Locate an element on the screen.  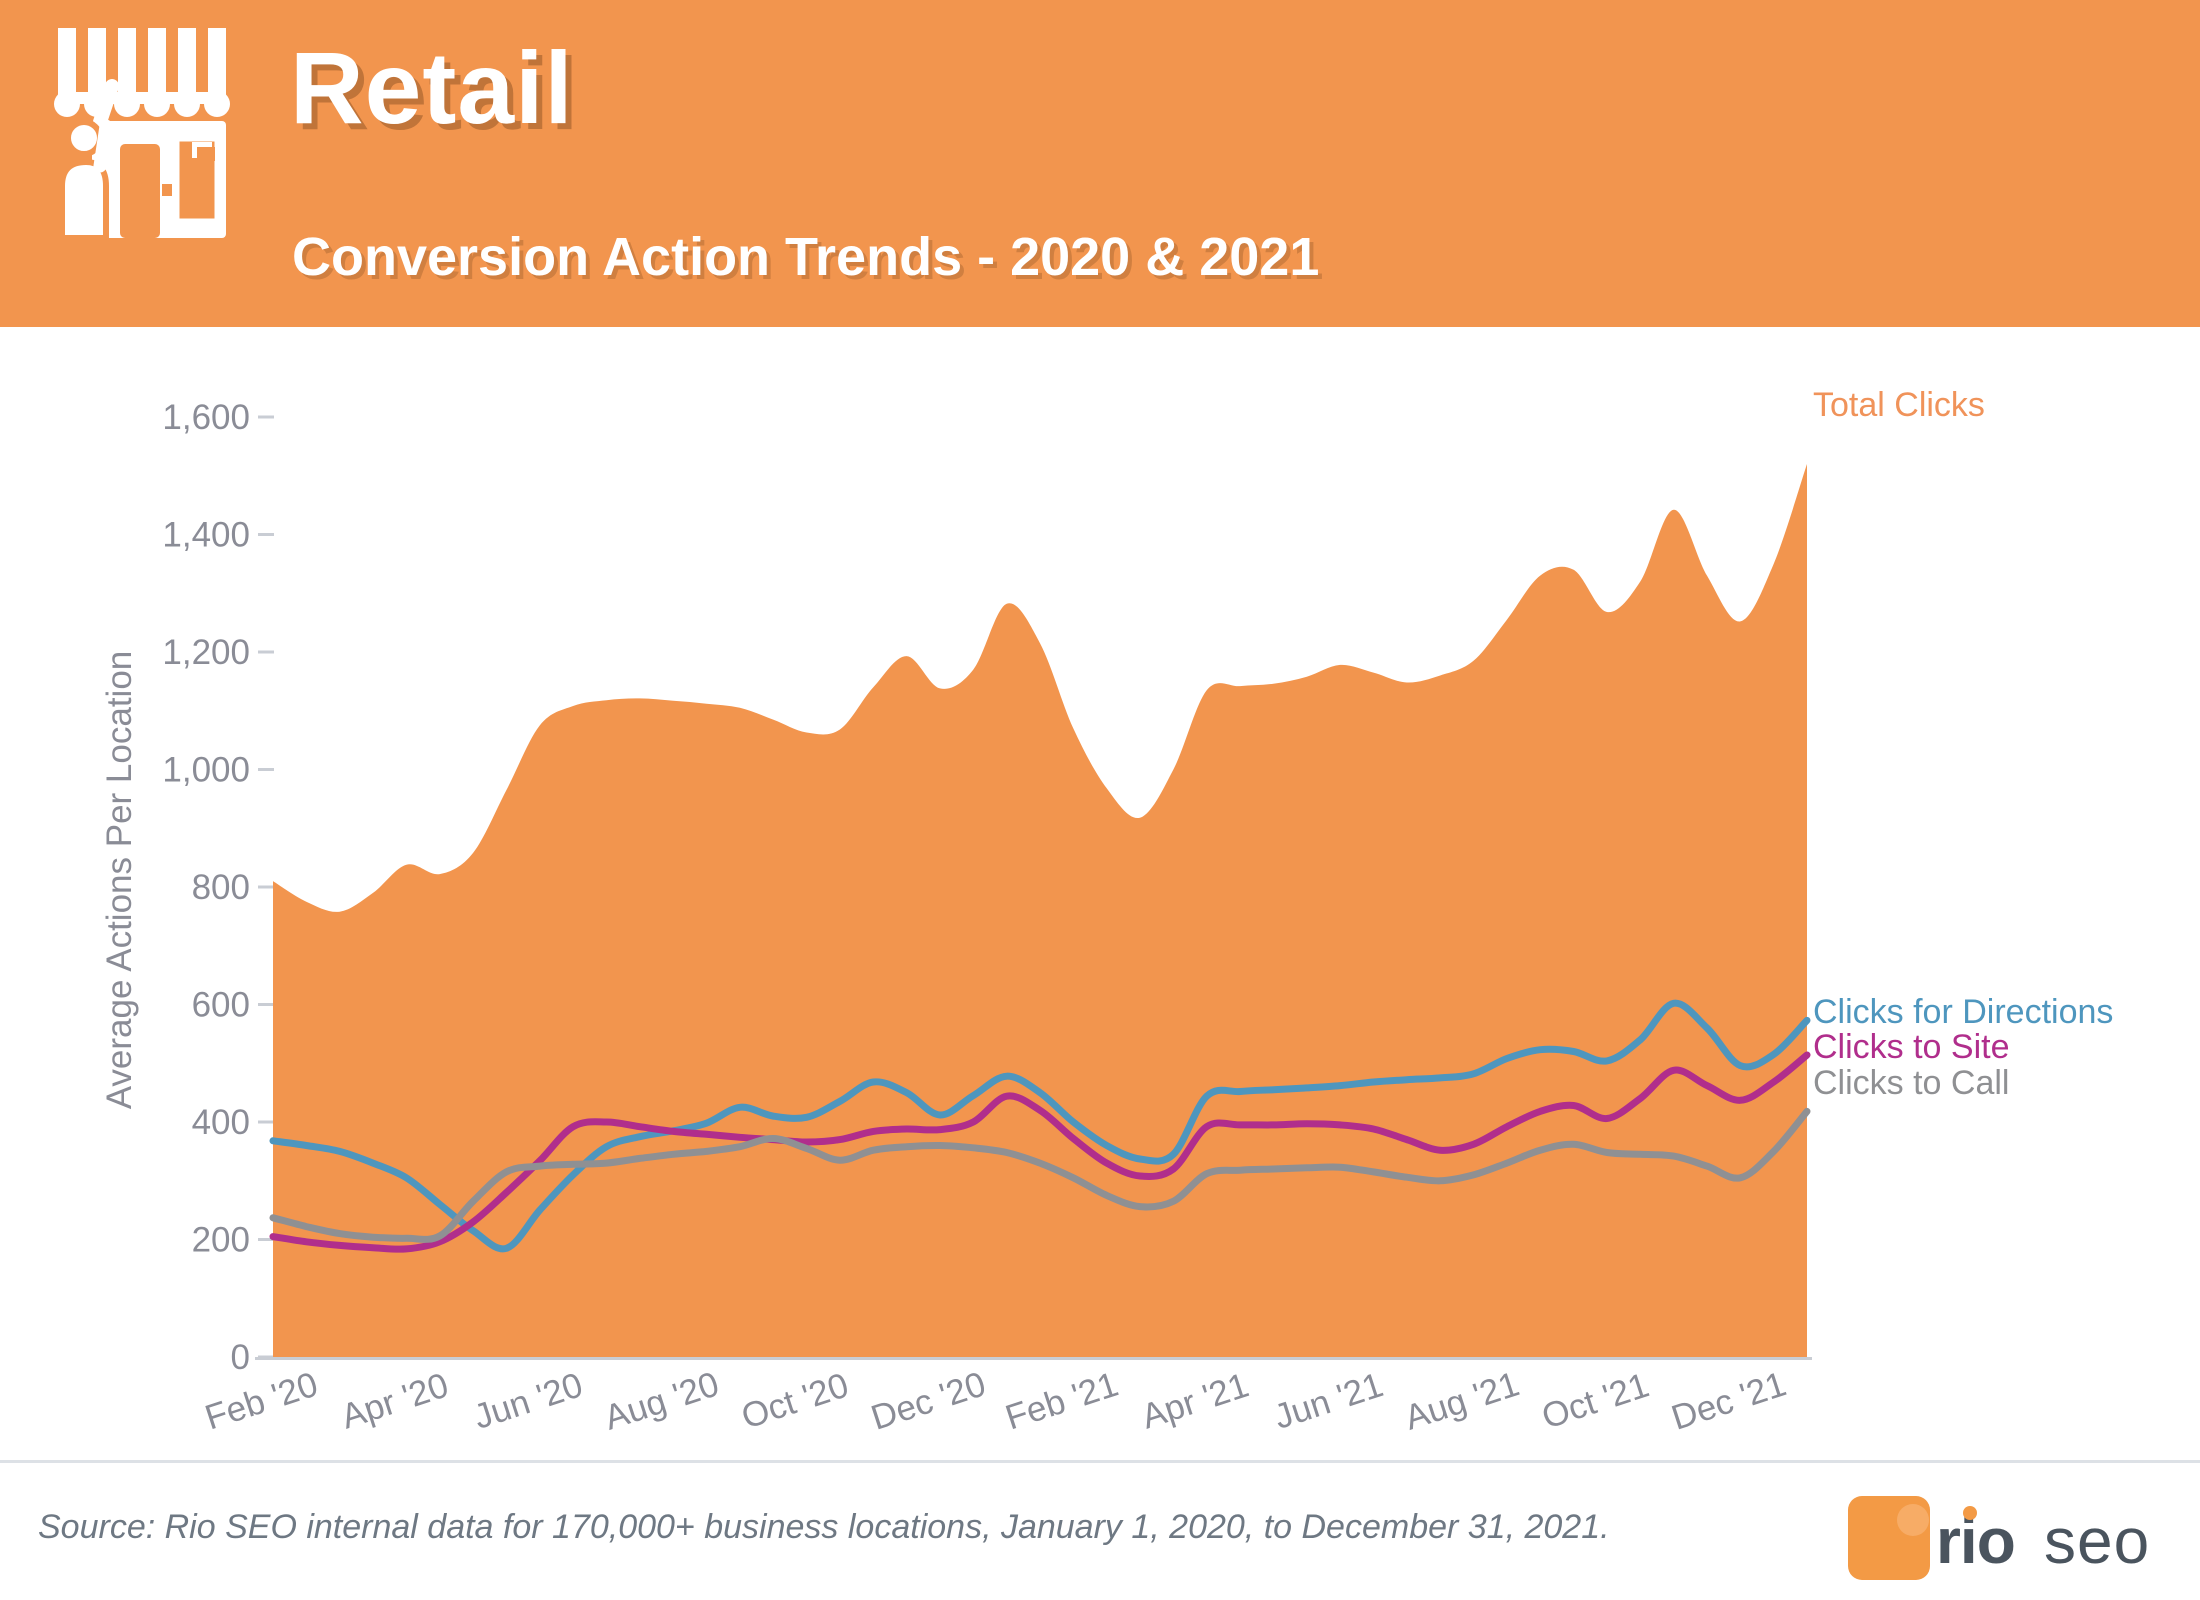
door-icon is located at coordinates (140, 191).